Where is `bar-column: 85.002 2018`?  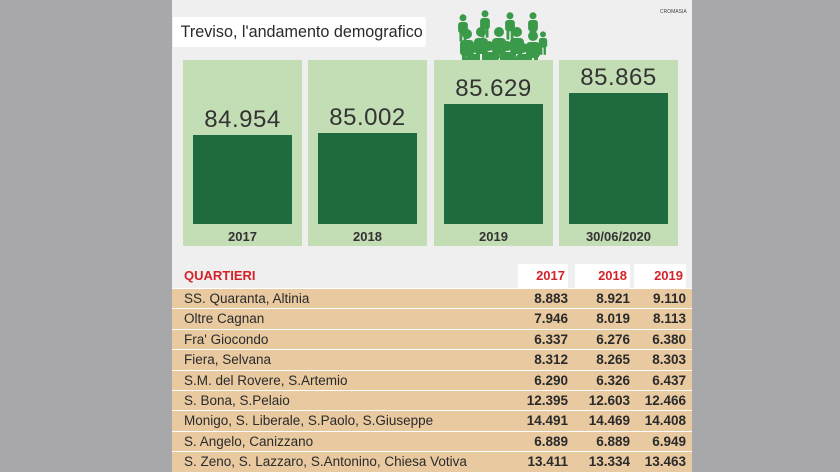
bar-column: 85.002 2018 is located at coordinates (367, 153).